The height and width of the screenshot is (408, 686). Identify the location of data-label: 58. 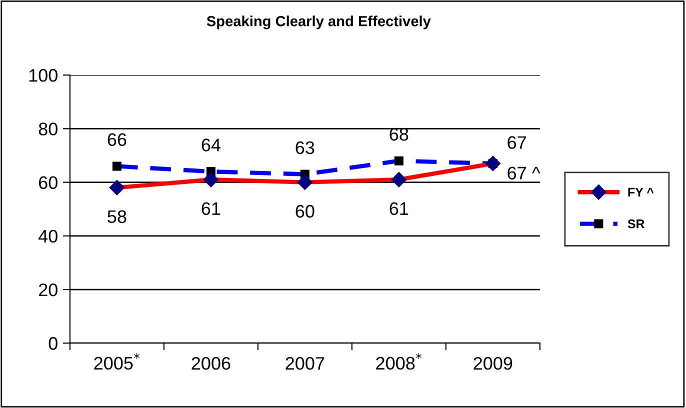
(117, 217).